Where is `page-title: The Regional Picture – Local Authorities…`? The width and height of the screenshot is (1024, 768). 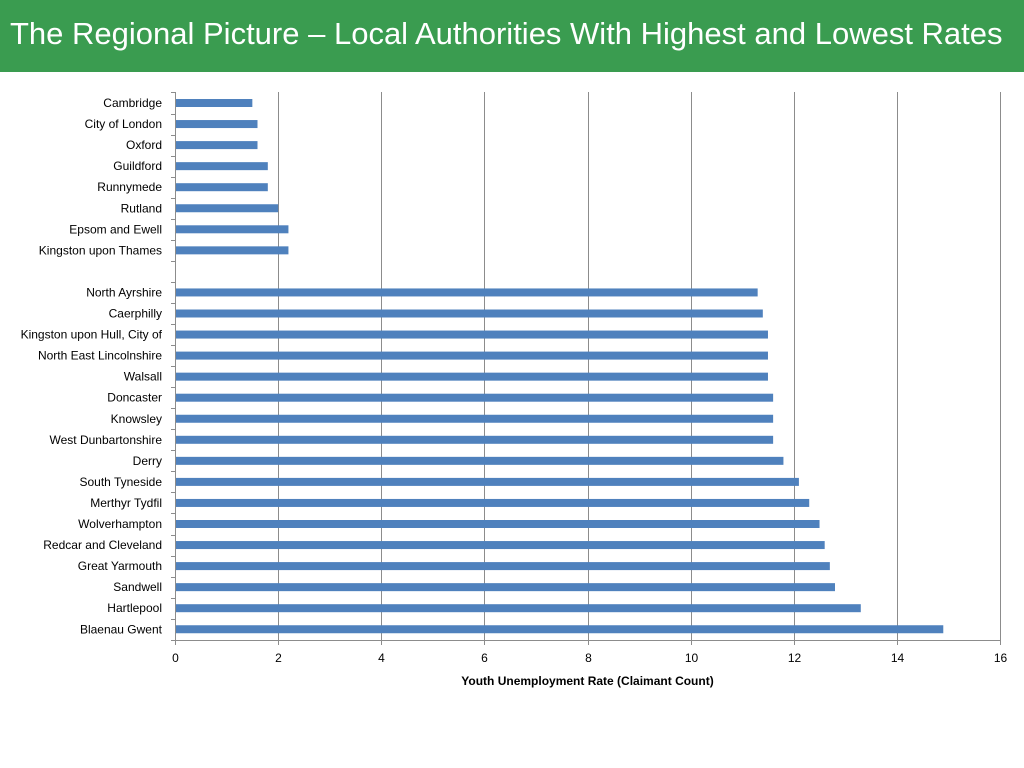
page-title: The Regional Picture – Local Authorities… is located at coordinates (506, 33).